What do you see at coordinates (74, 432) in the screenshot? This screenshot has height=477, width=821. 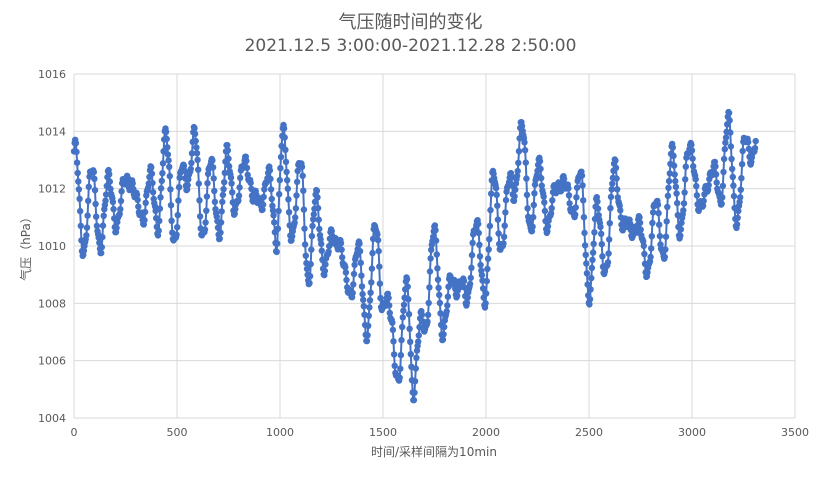 I see `x-tick-label: 0` at bounding box center [74, 432].